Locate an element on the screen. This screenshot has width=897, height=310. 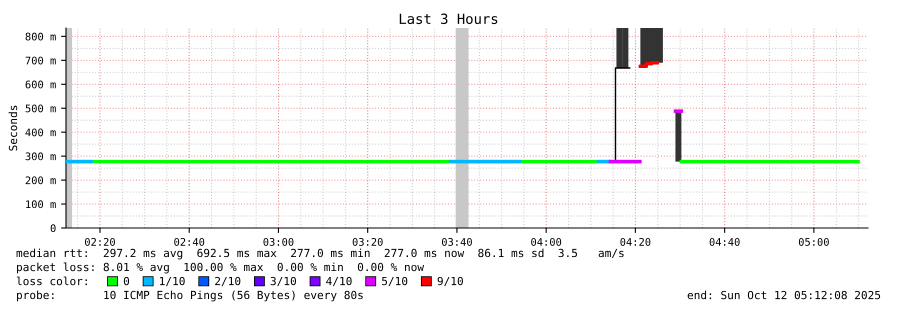
y-tick-label: 600 m is located at coordinates (41, 84).